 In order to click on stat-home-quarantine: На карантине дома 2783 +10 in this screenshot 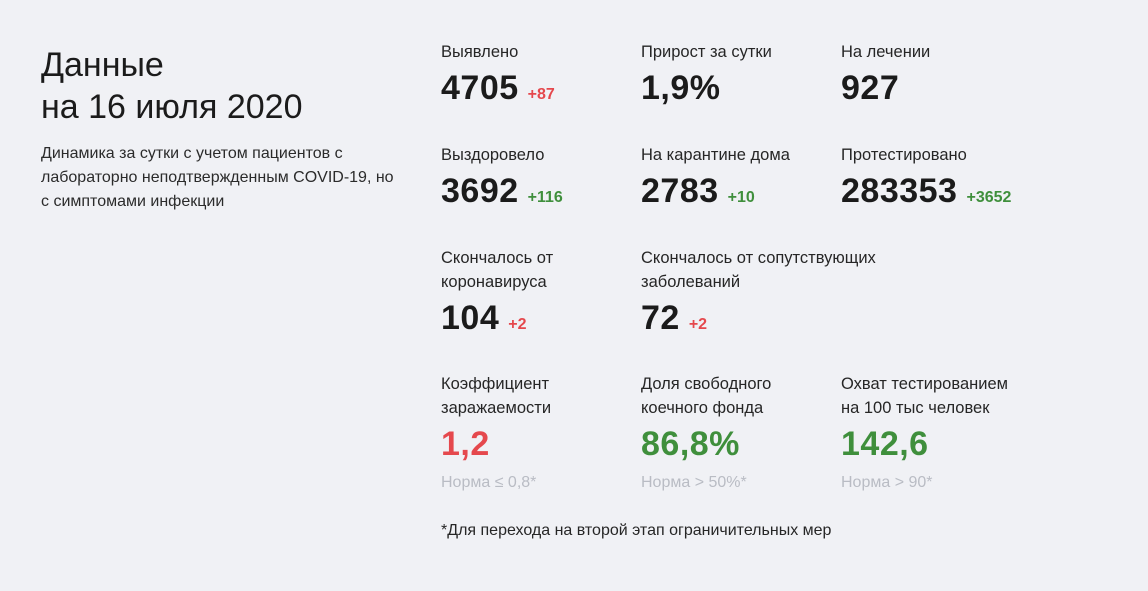, I will do `click(715, 177)`.